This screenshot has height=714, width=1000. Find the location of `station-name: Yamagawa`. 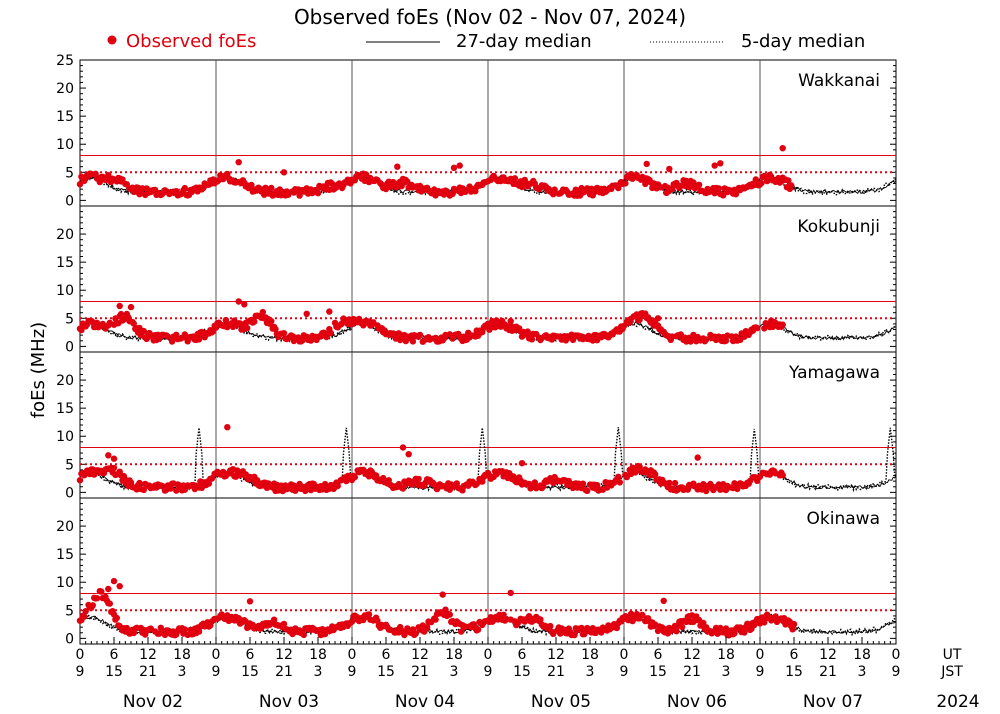

station-name: Yamagawa is located at coordinates (834, 373).